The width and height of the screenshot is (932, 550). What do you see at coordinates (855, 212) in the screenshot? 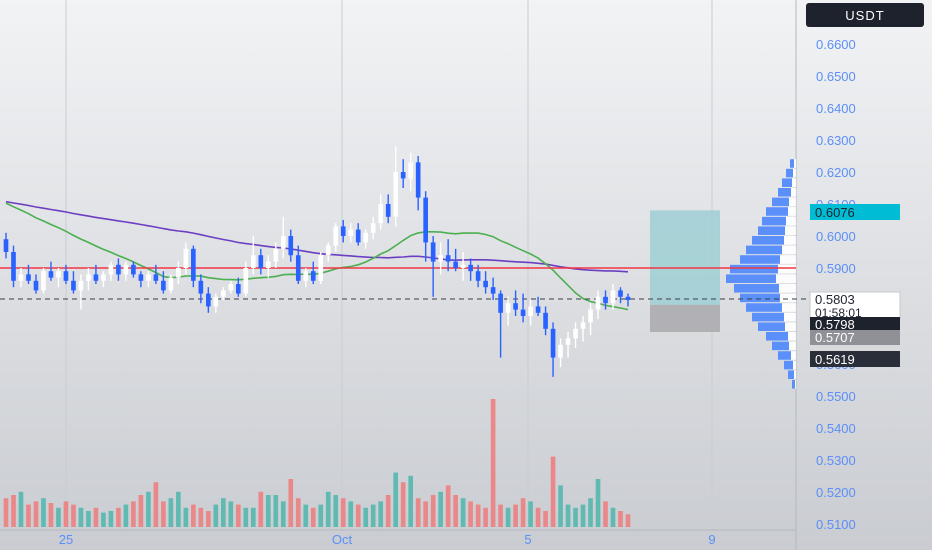
I see `price-label-current: 0.6076` at bounding box center [855, 212].